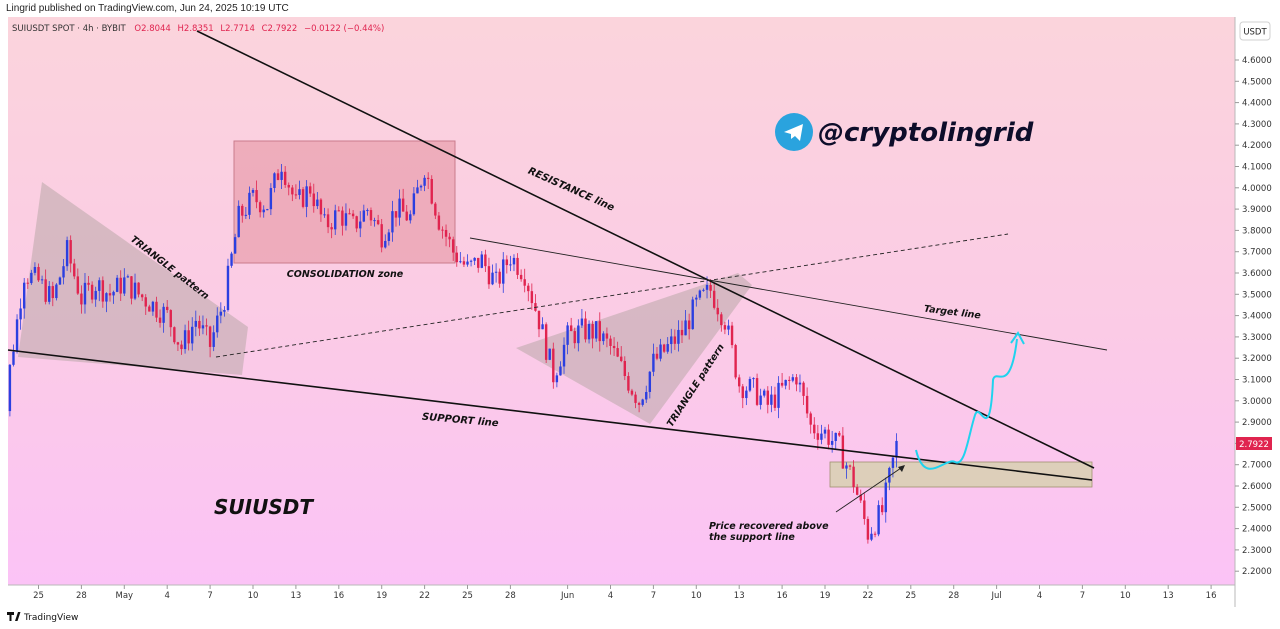 The height and width of the screenshot is (629, 1280). What do you see at coordinates (467, 596) in the screenshot?
I see `x-tick-label: 25` at bounding box center [467, 596].